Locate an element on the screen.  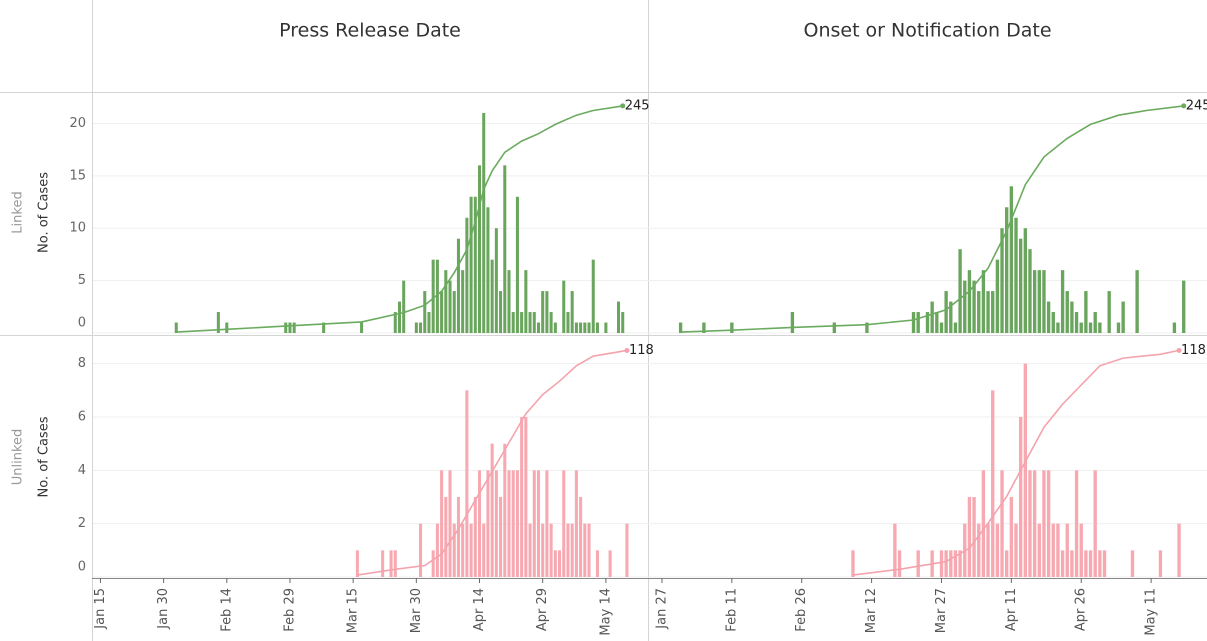
x-tick-label: Jan 15 is located at coordinates (100, 609).